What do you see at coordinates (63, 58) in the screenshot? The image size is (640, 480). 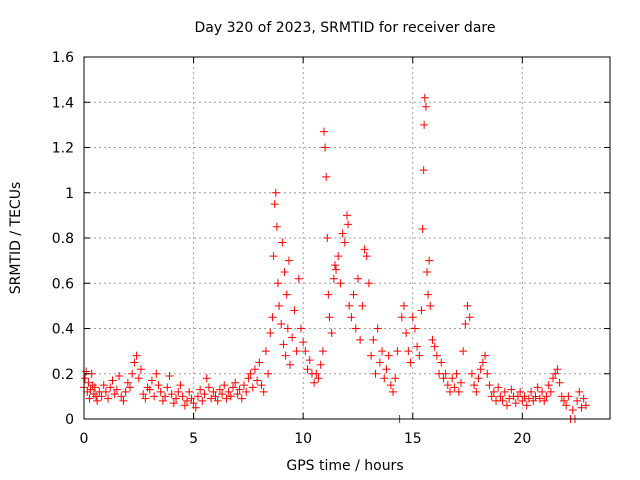 I see `y-tick-label: 1.6` at bounding box center [63, 58].